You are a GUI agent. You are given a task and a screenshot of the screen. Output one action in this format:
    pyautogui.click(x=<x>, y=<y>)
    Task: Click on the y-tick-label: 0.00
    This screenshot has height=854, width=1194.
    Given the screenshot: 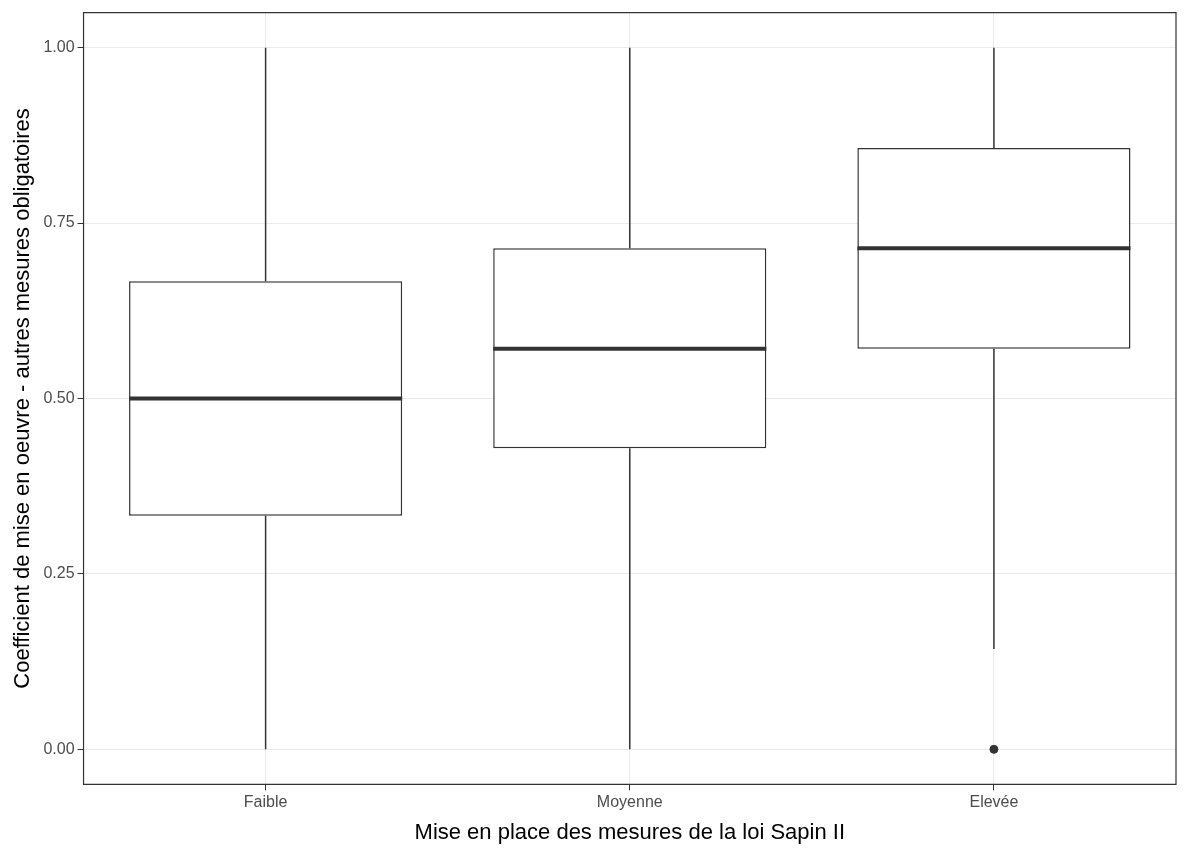 What is the action you would take?
    pyautogui.click(x=59, y=748)
    